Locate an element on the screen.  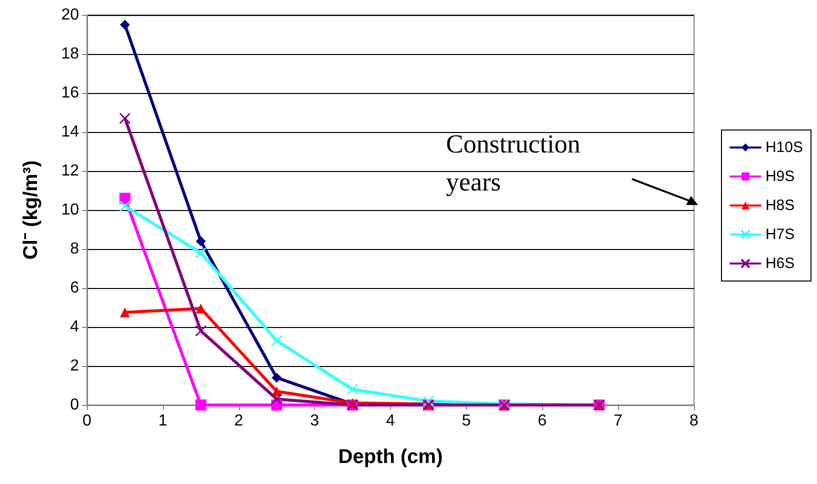
y-tick-label: 2 is located at coordinates (75, 366).